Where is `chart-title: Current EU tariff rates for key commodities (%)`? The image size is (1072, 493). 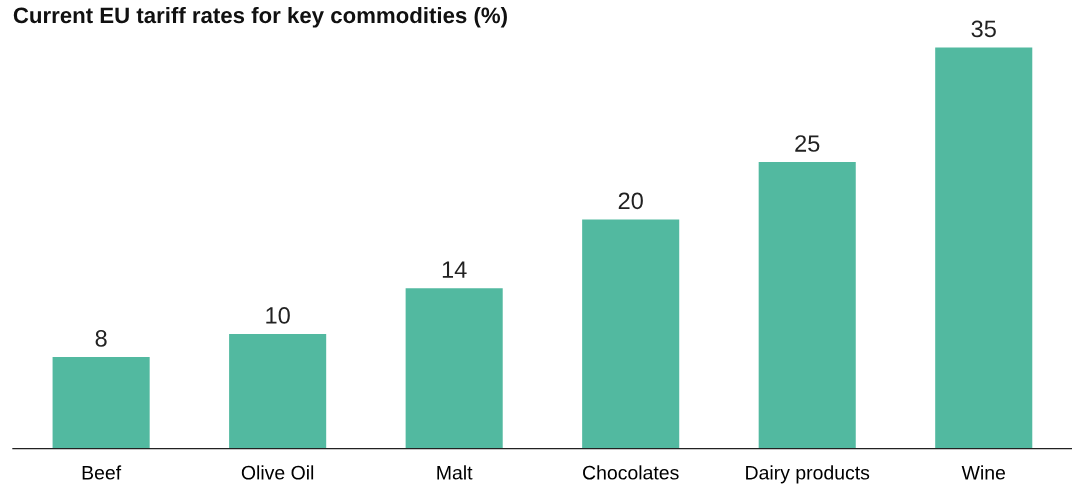 chart-title: Current EU tariff rates for key commodities (%) is located at coordinates (260, 17).